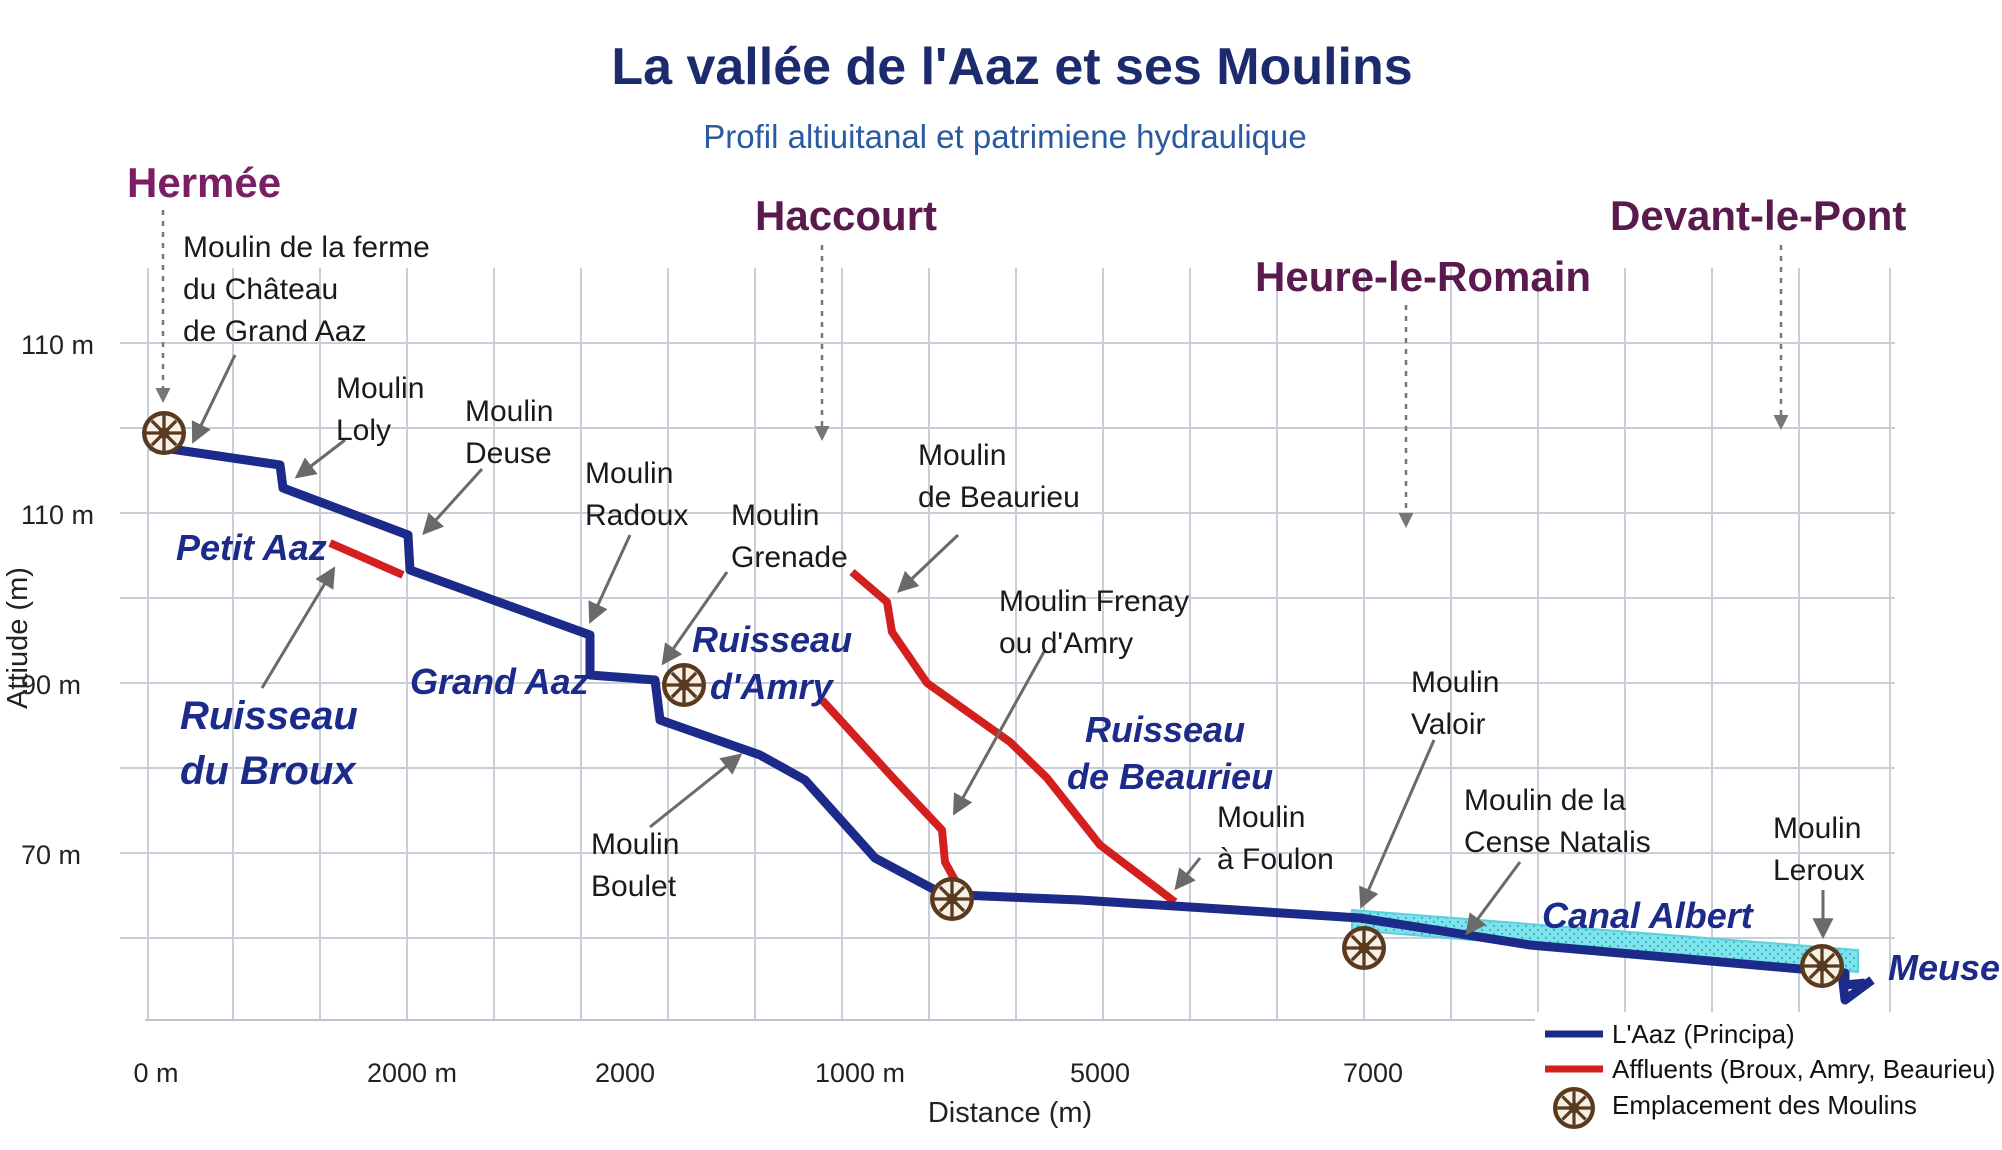  I want to click on x-tick-label: 0 m, so click(155, 1073).